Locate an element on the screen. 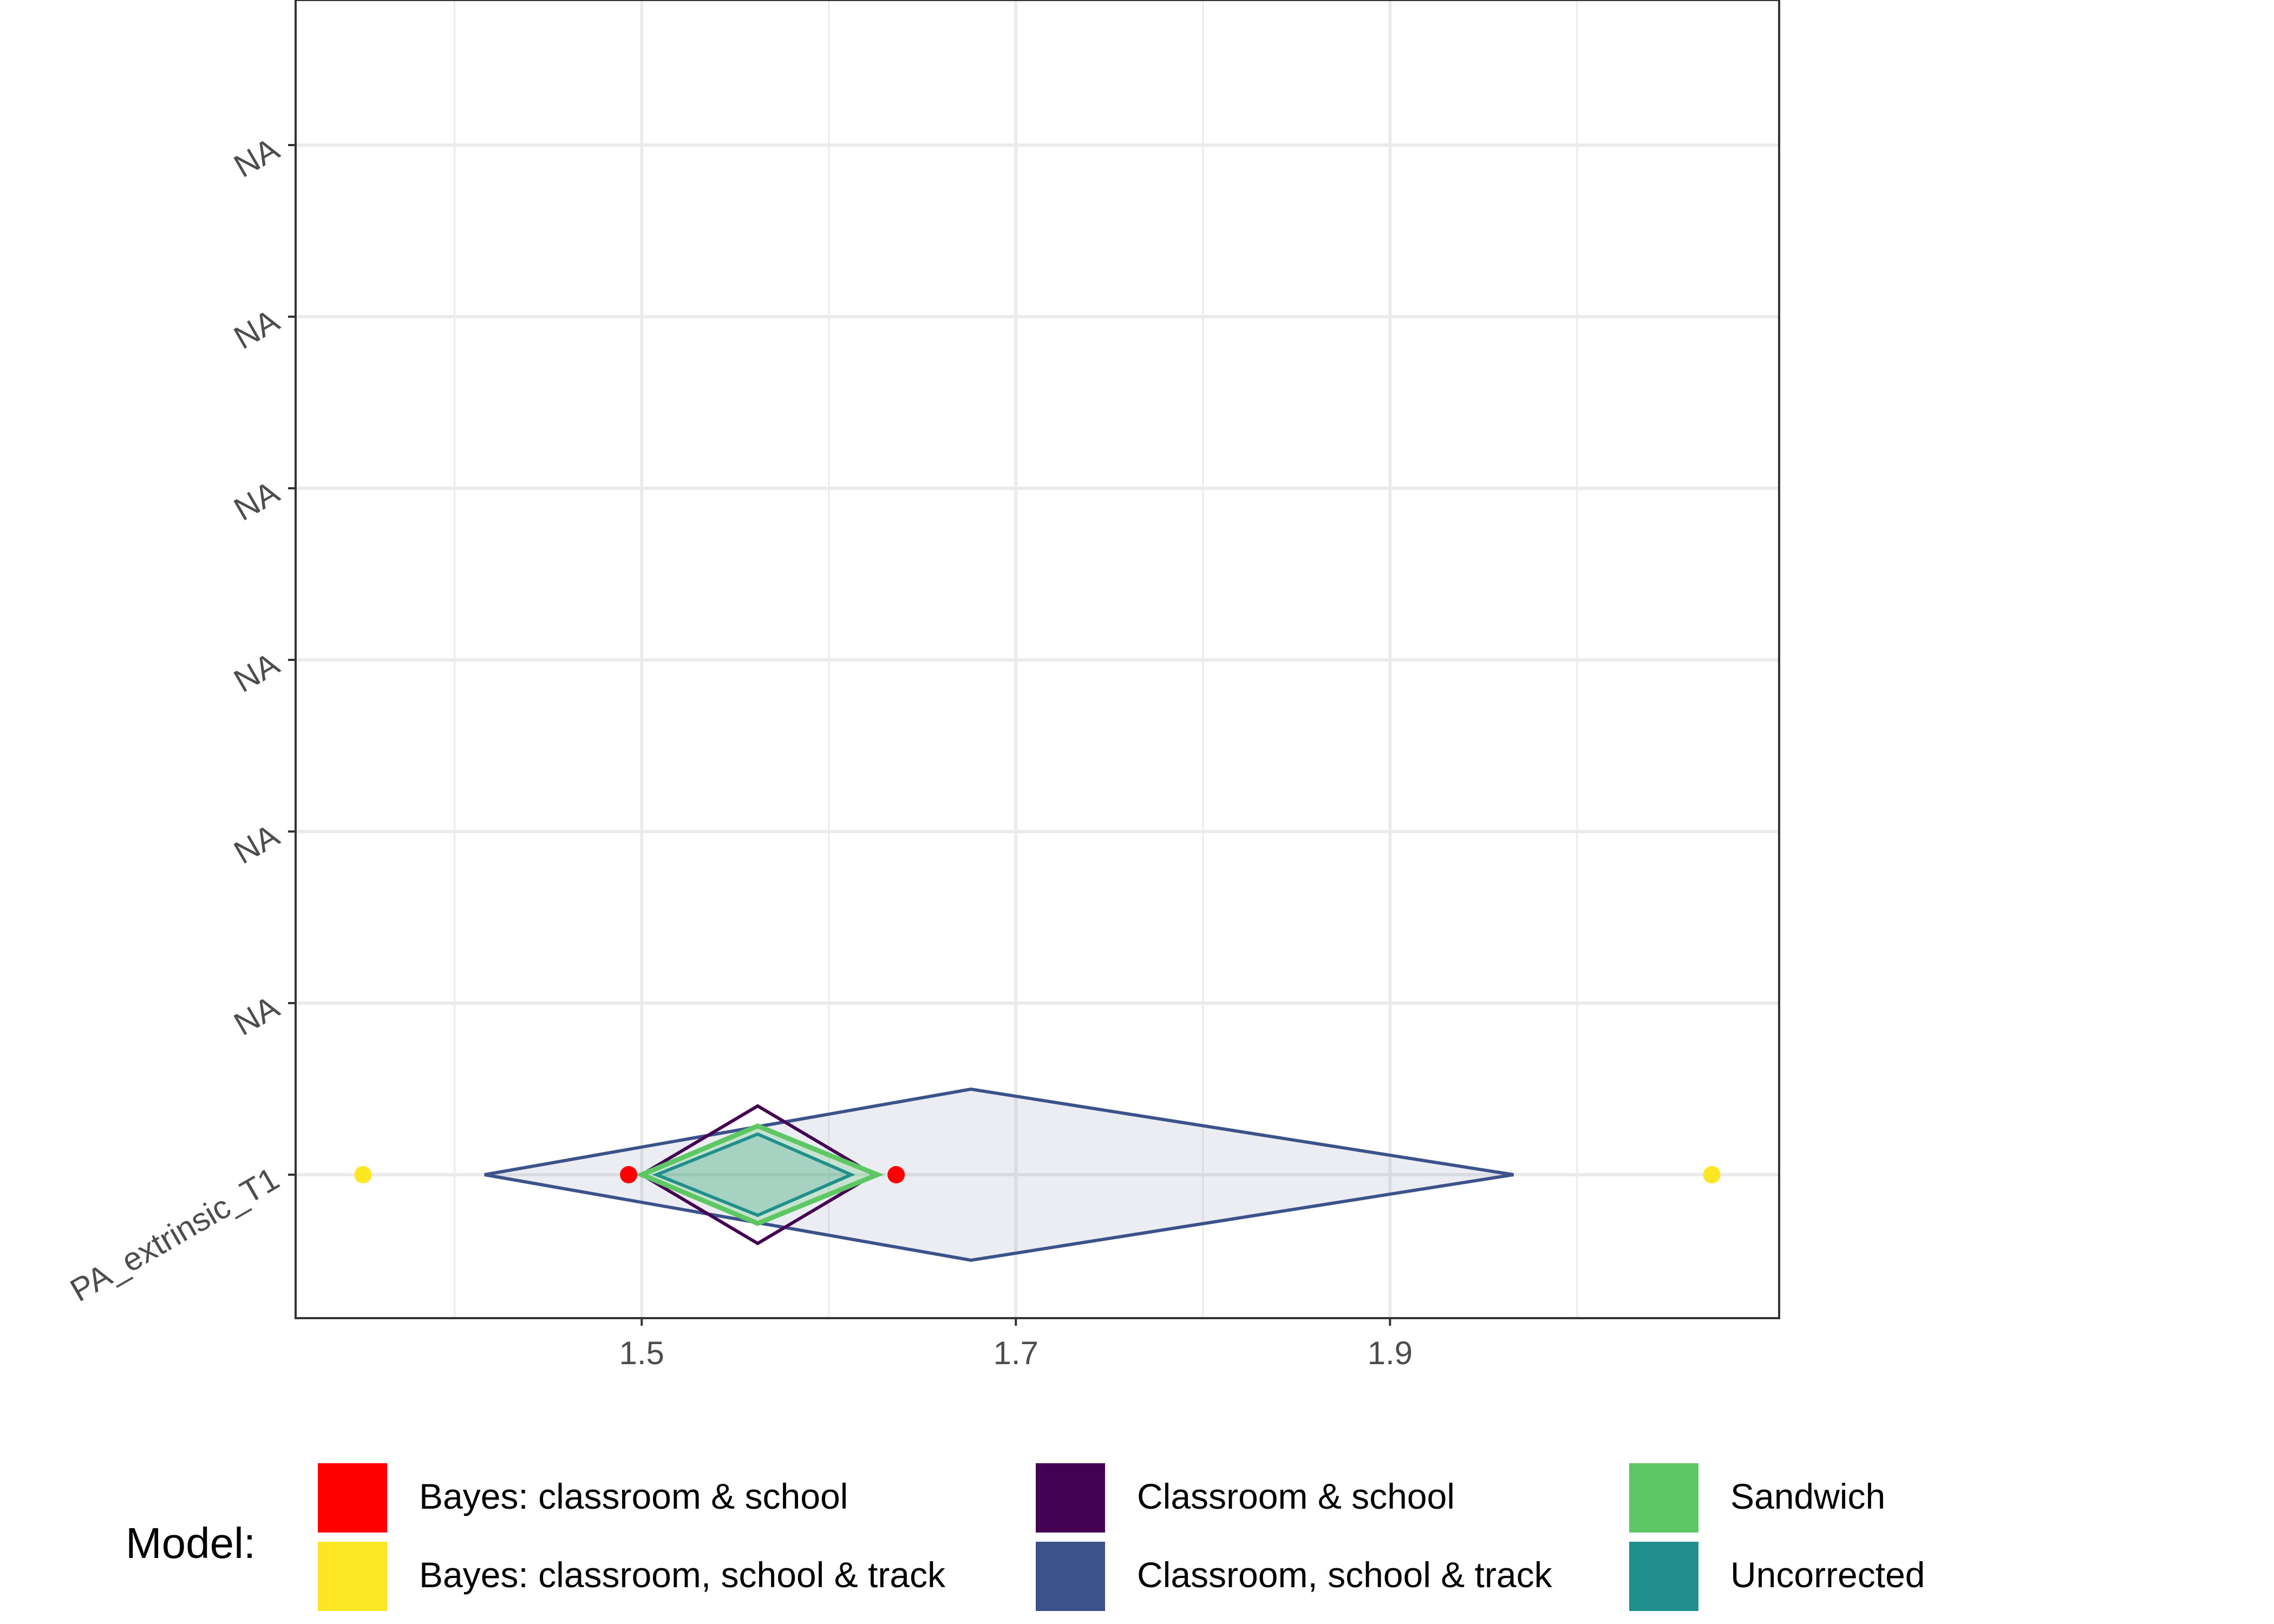 This screenshot has height=1624, width=2274. legend-label: Bayes: classroom & school is located at coordinates (634, 1496).